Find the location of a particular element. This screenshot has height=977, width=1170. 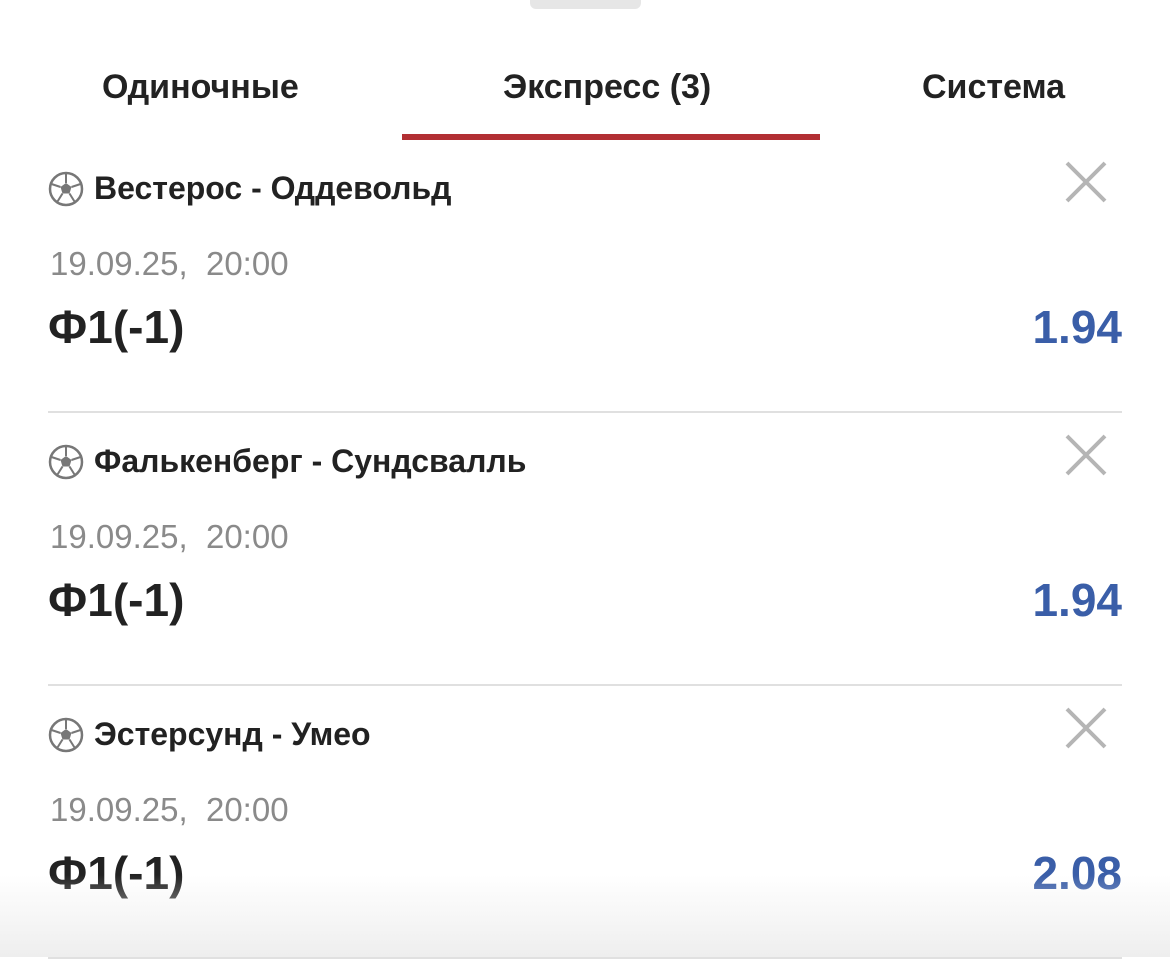

match-name: Эстерсунд - Умео is located at coordinates (232, 734).